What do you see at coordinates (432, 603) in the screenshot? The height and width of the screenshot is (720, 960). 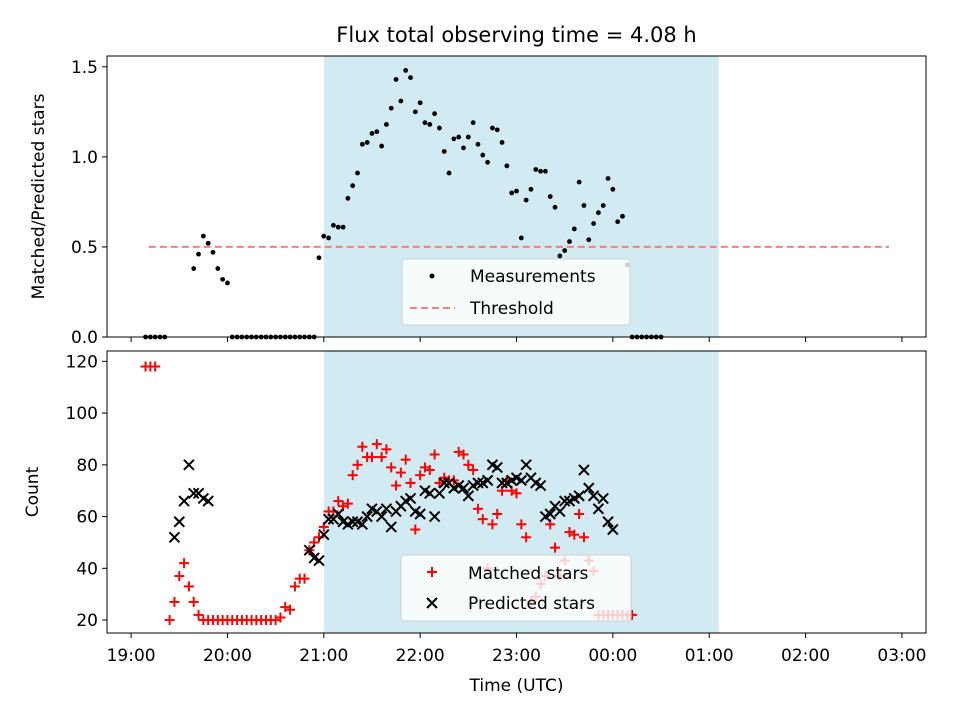 I see `legend-marker-predicted-stars` at bounding box center [432, 603].